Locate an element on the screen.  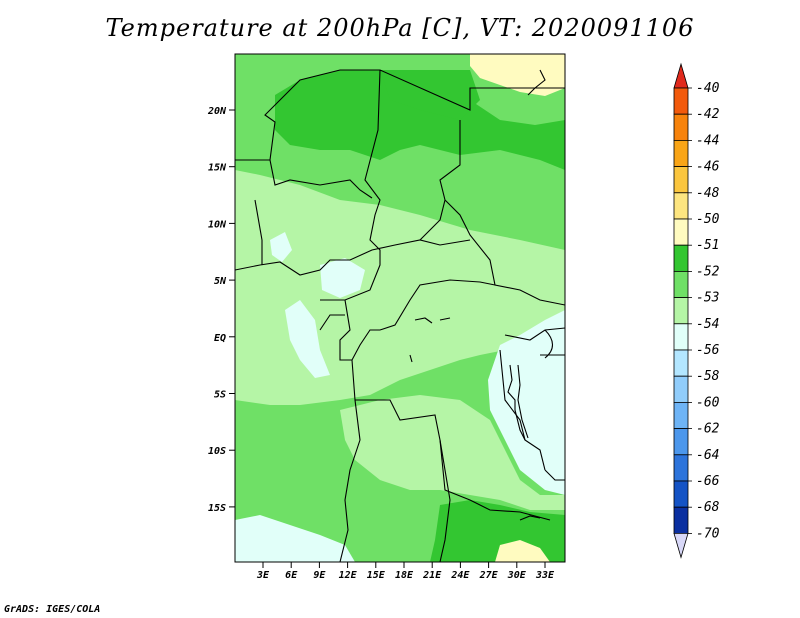
lat-tick-label: 5N is located at coordinates (220, 281).